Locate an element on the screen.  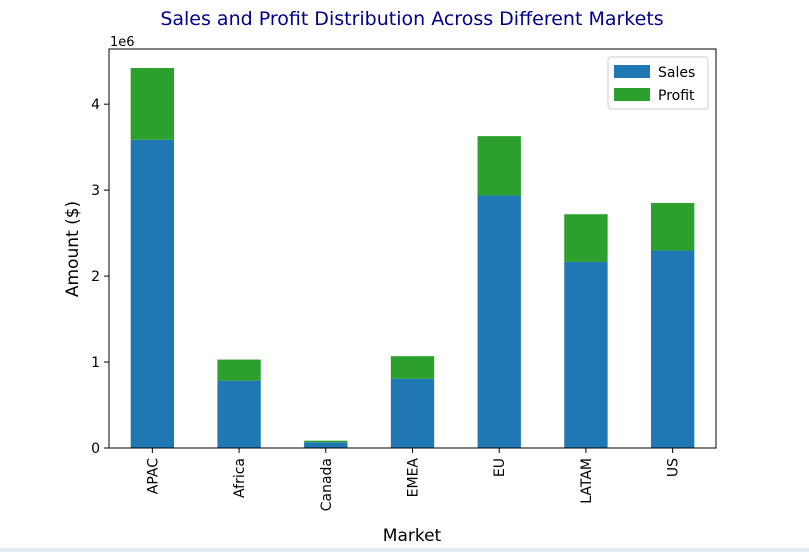
y-axis-ticks: 0 1 2 3 4 is located at coordinates (100, 277).